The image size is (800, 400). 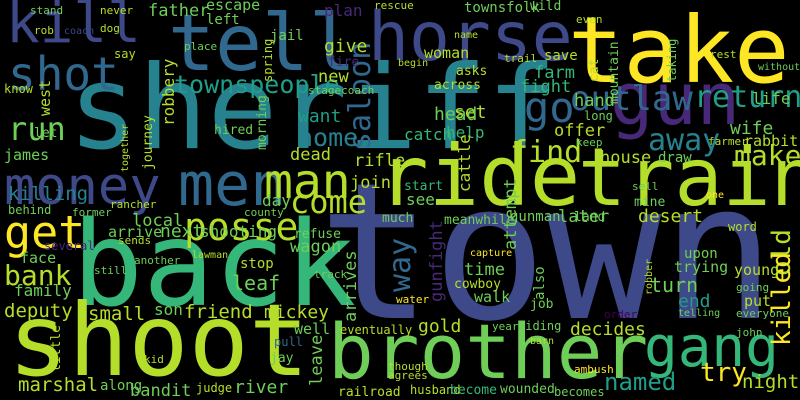 What do you see at coordinates (233, 7) in the screenshot?
I see `word: escape` at bounding box center [233, 7].